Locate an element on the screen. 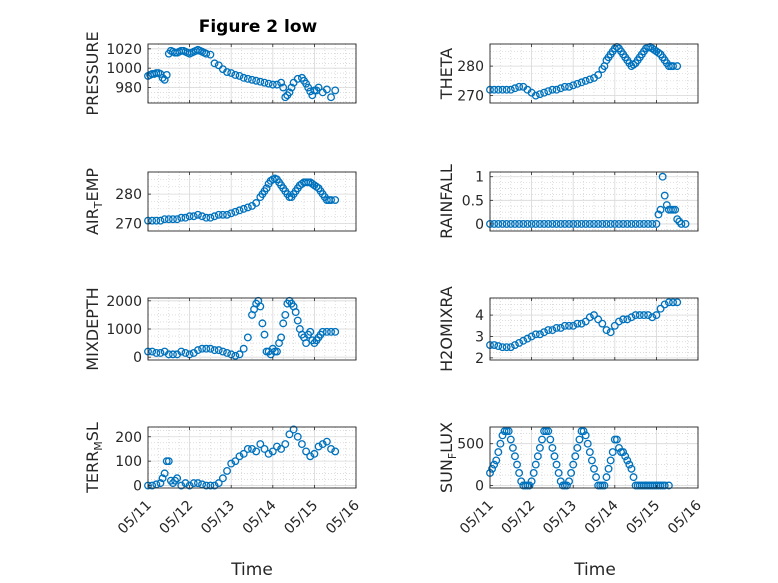 This screenshot has width=778, height=583. y-tick-label: 3 is located at coordinates (479, 337).